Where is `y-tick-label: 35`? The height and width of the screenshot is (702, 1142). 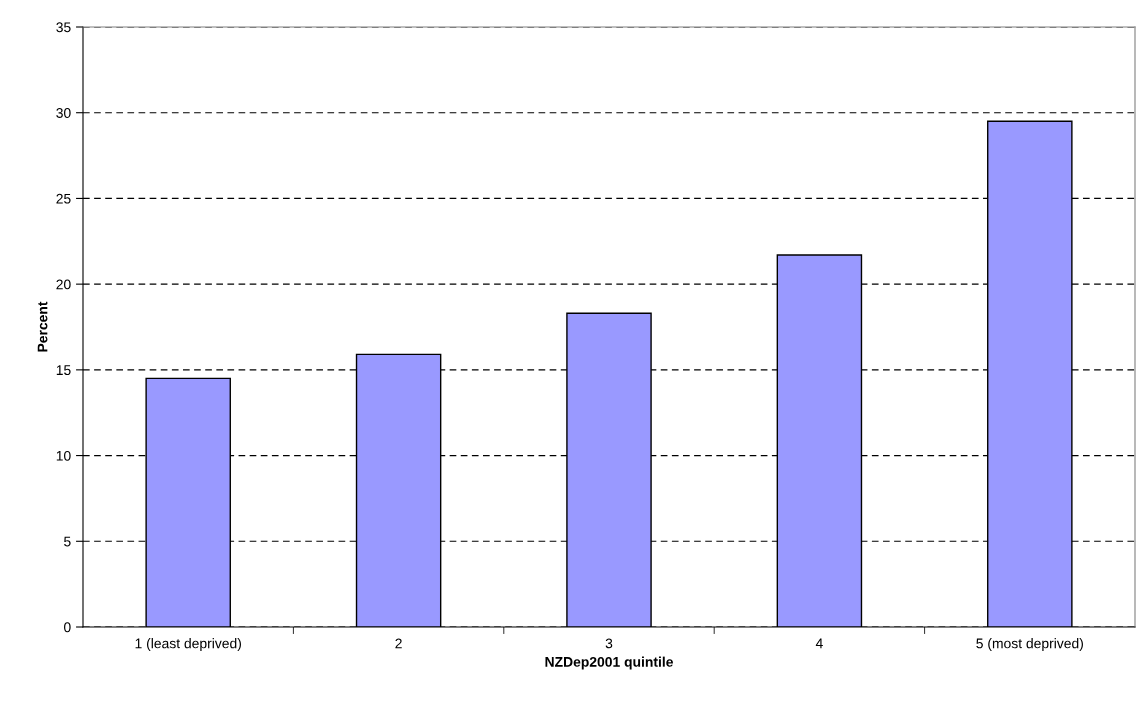
y-tick-label: 35 is located at coordinates (63, 27).